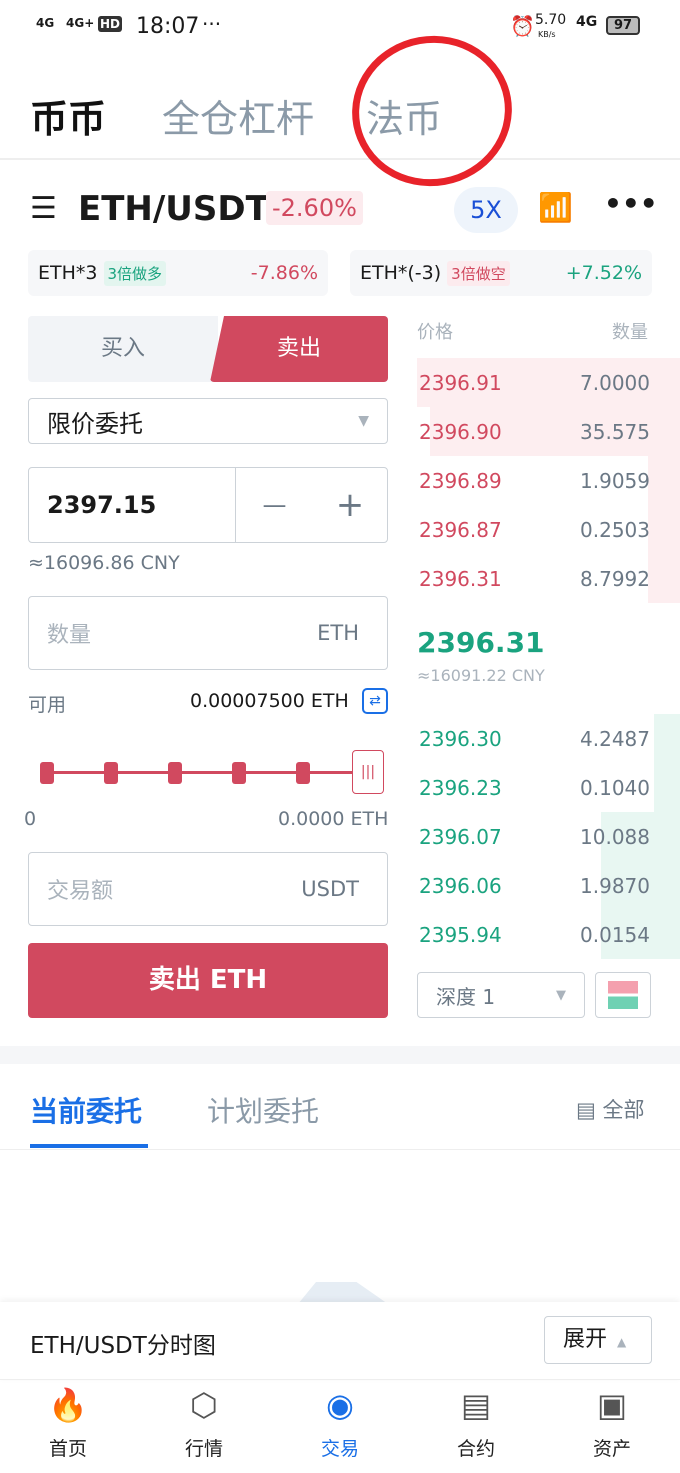 The image size is (680, 1473). What do you see at coordinates (555, 207) in the screenshot?
I see `chart-icon: 📶` at bounding box center [555, 207].